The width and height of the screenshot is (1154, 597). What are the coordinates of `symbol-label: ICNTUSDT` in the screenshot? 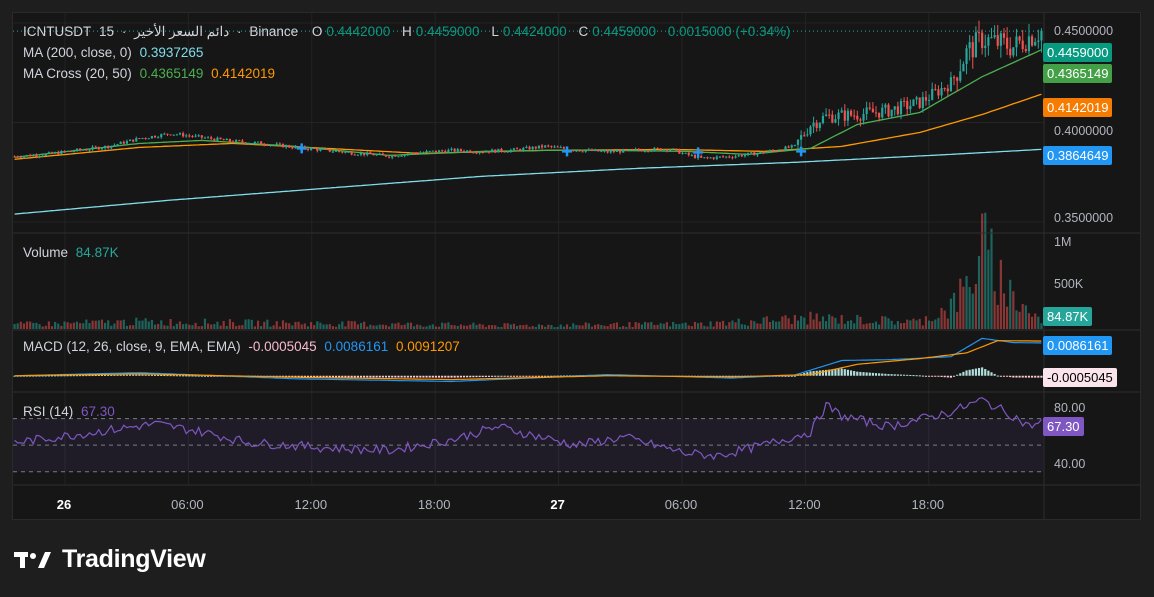 It's located at (57, 31).